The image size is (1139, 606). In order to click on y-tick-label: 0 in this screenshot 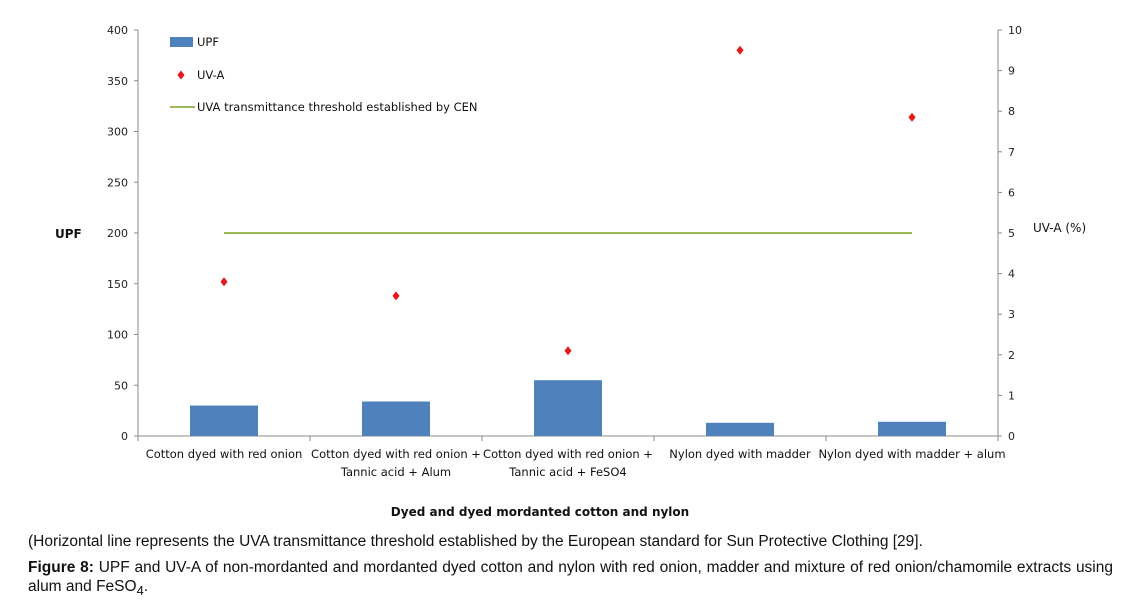, I will do `click(124, 436)`.